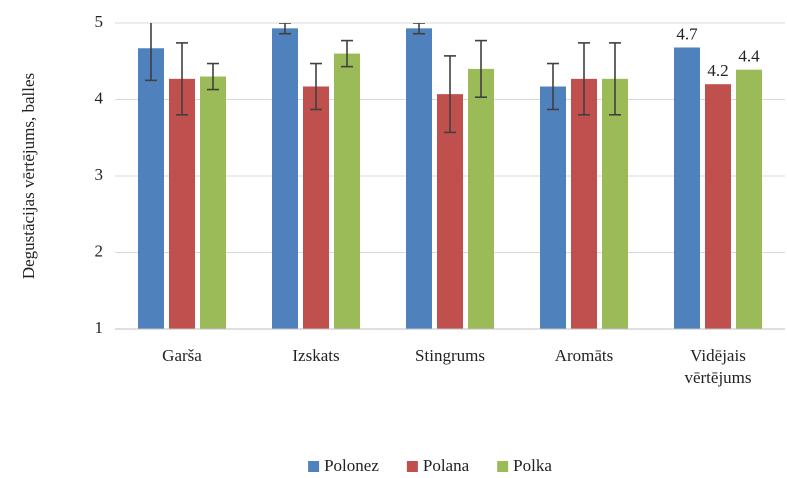 Image resolution: width=787 pixels, height=478 pixels. Describe the element at coordinates (99, 250) in the screenshot. I see `y-tick-label: 2` at that location.